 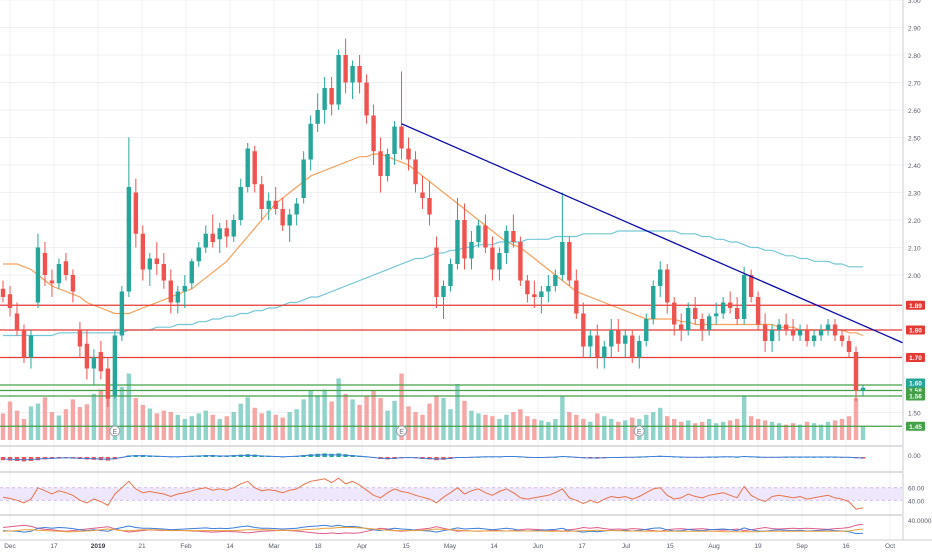 I want to click on time-tick-label: 2019, so click(x=98, y=546).